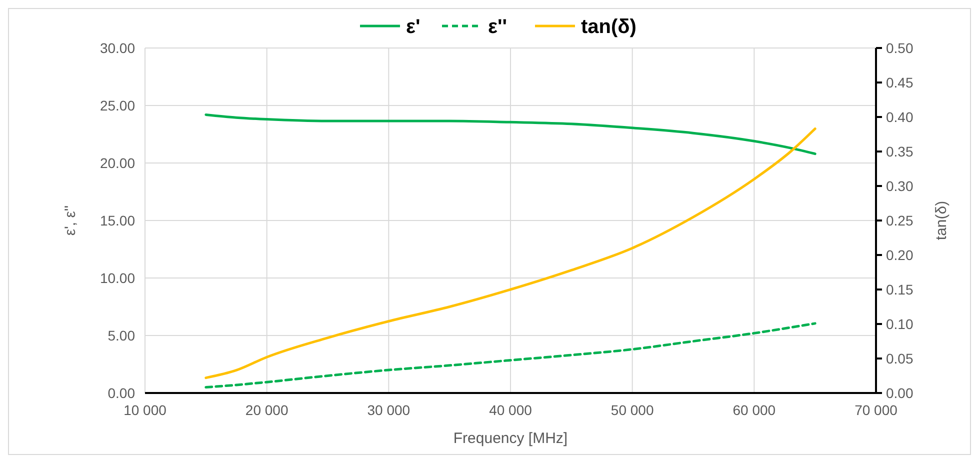 The height and width of the screenshot is (463, 979). What do you see at coordinates (900, 48) in the screenshot?
I see `y2-tick-label: 0.50` at bounding box center [900, 48].